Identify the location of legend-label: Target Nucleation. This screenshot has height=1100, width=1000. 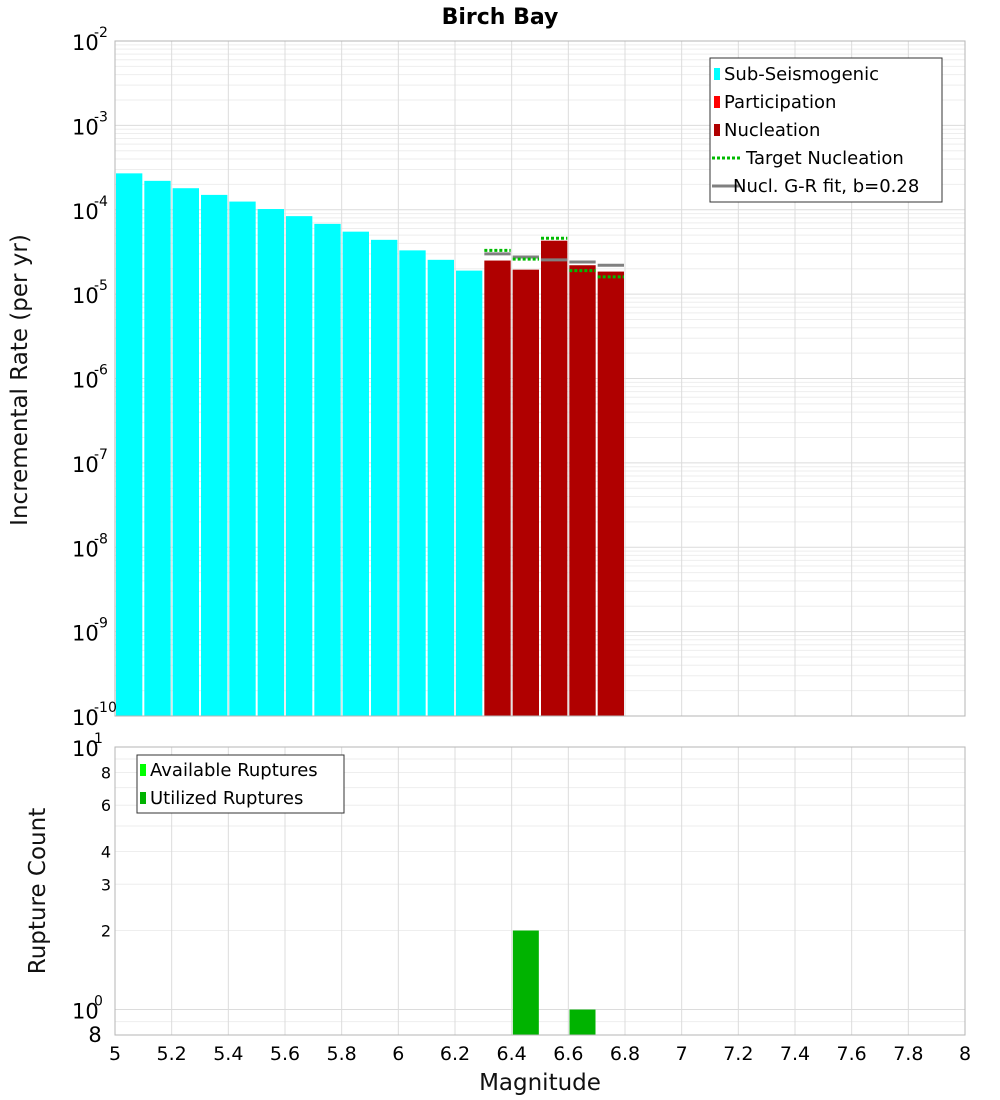
(824, 158).